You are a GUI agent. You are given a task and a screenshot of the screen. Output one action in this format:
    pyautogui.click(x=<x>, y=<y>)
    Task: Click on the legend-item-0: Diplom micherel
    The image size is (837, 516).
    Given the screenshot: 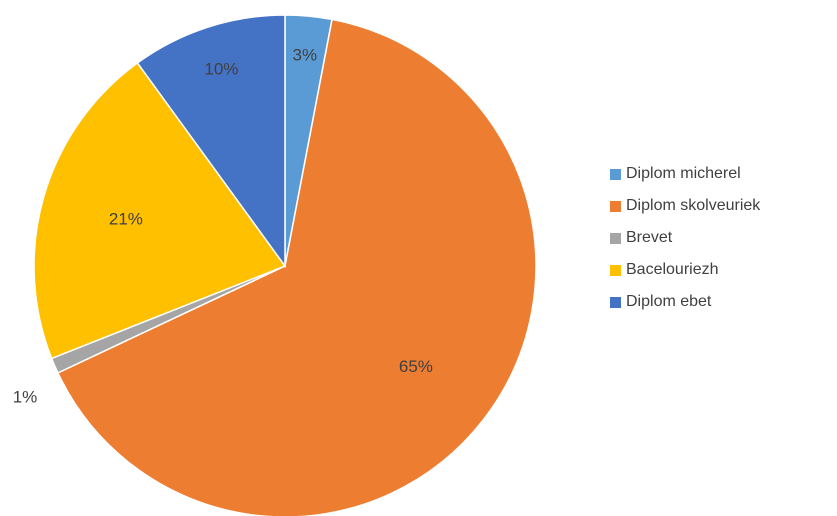 What is the action you would take?
    pyautogui.click(x=685, y=174)
    